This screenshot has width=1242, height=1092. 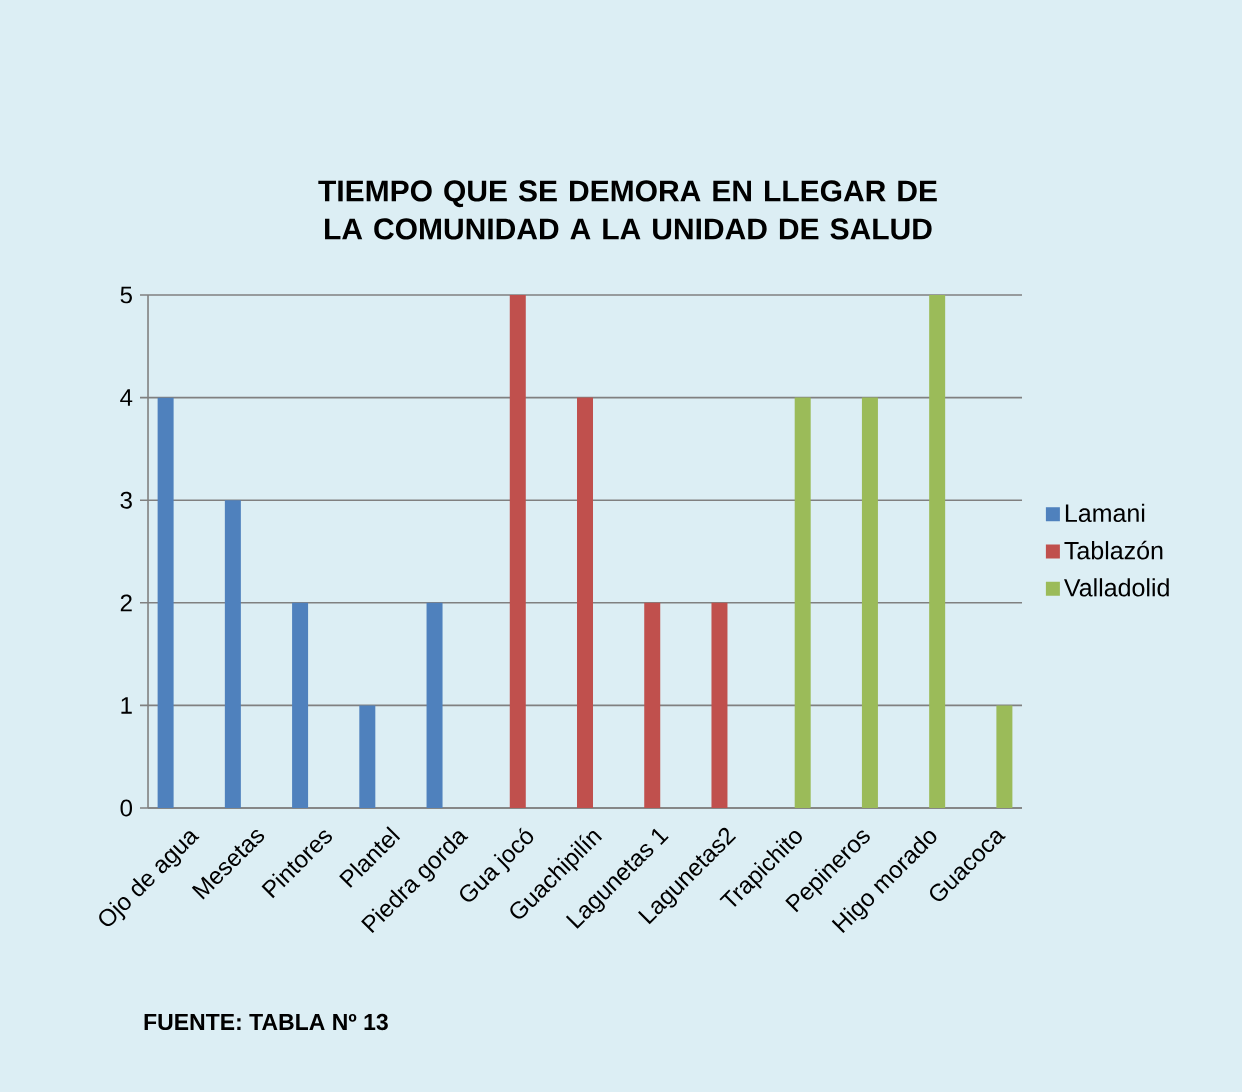 What do you see at coordinates (266, 1022) in the screenshot?
I see `source-note: FUENTE: TABLA Nº 13` at bounding box center [266, 1022].